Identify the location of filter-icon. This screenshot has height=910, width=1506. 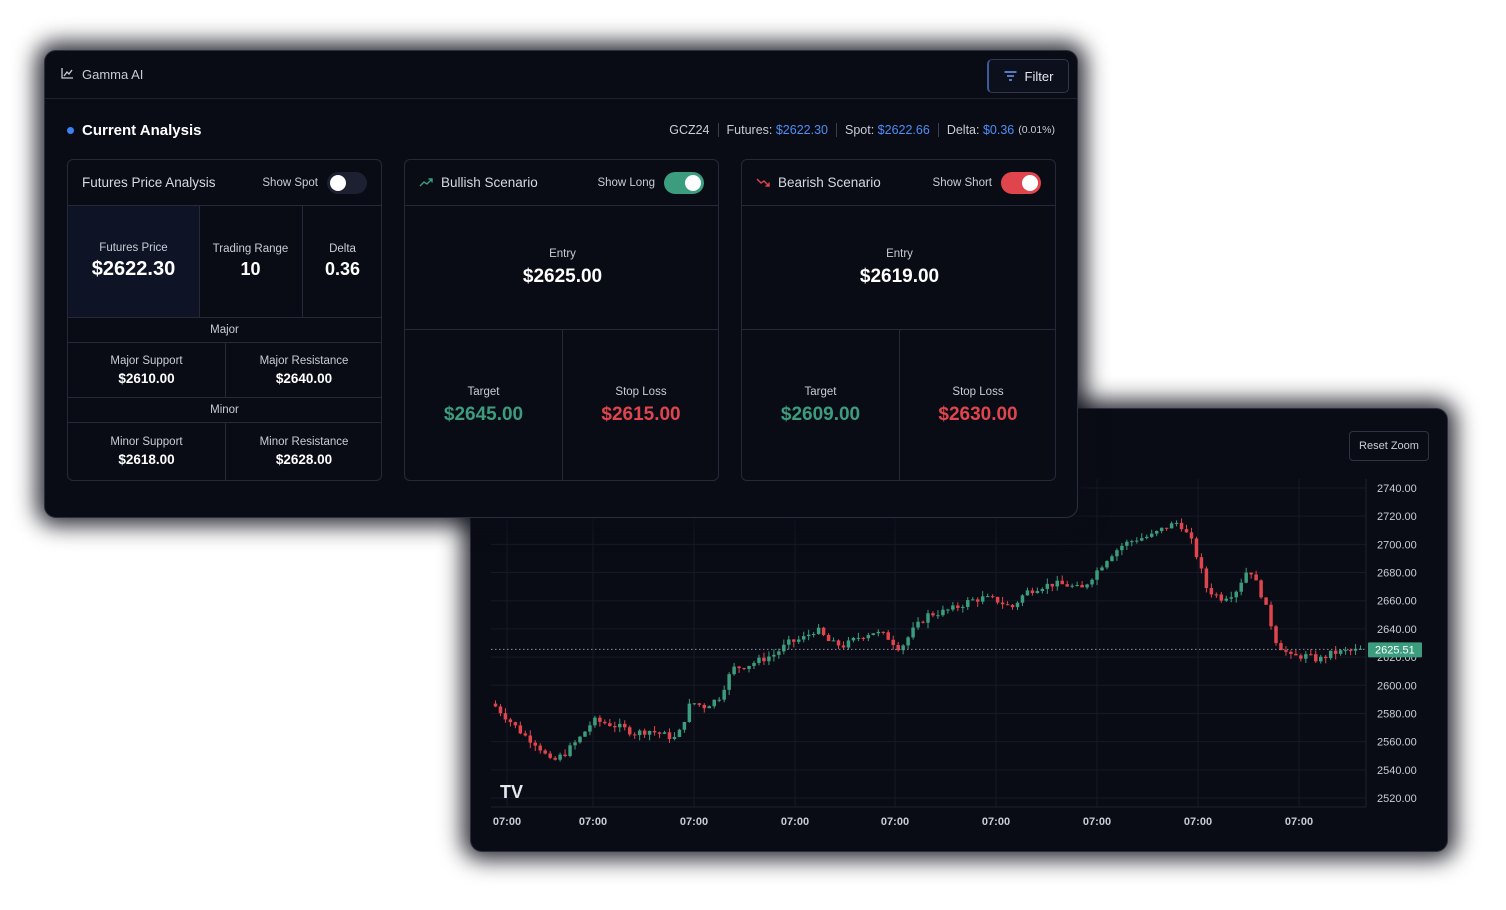
(1010, 76).